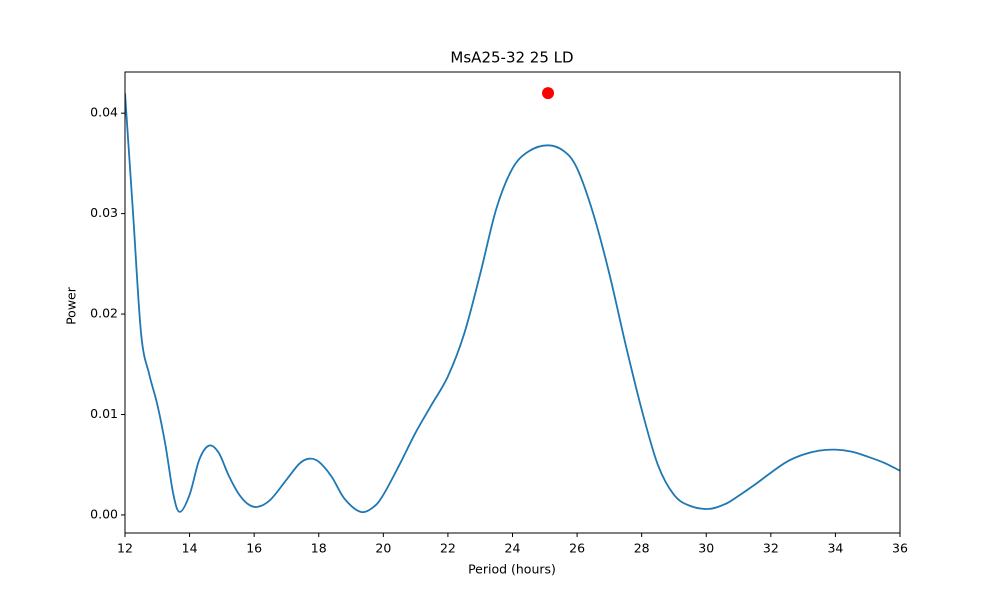 Image resolution: width=1000 pixels, height=604 pixels. Describe the element at coordinates (548, 93) in the screenshot. I see `point` at that location.